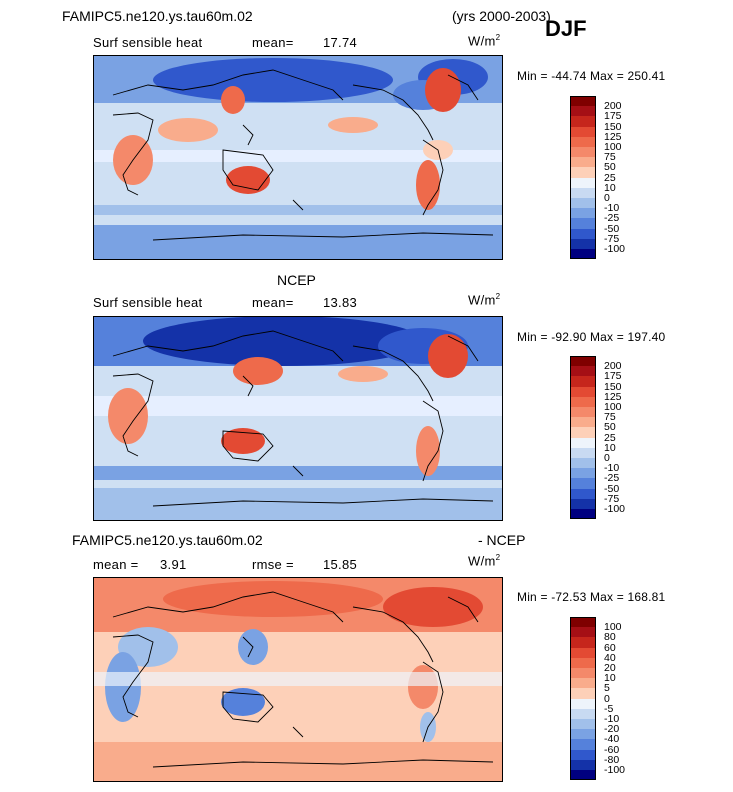 The height and width of the screenshot is (792, 733). What do you see at coordinates (148, 302) in the screenshot?
I see `panel2-variable-label: Surf sensible heat` at bounding box center [148, 302].